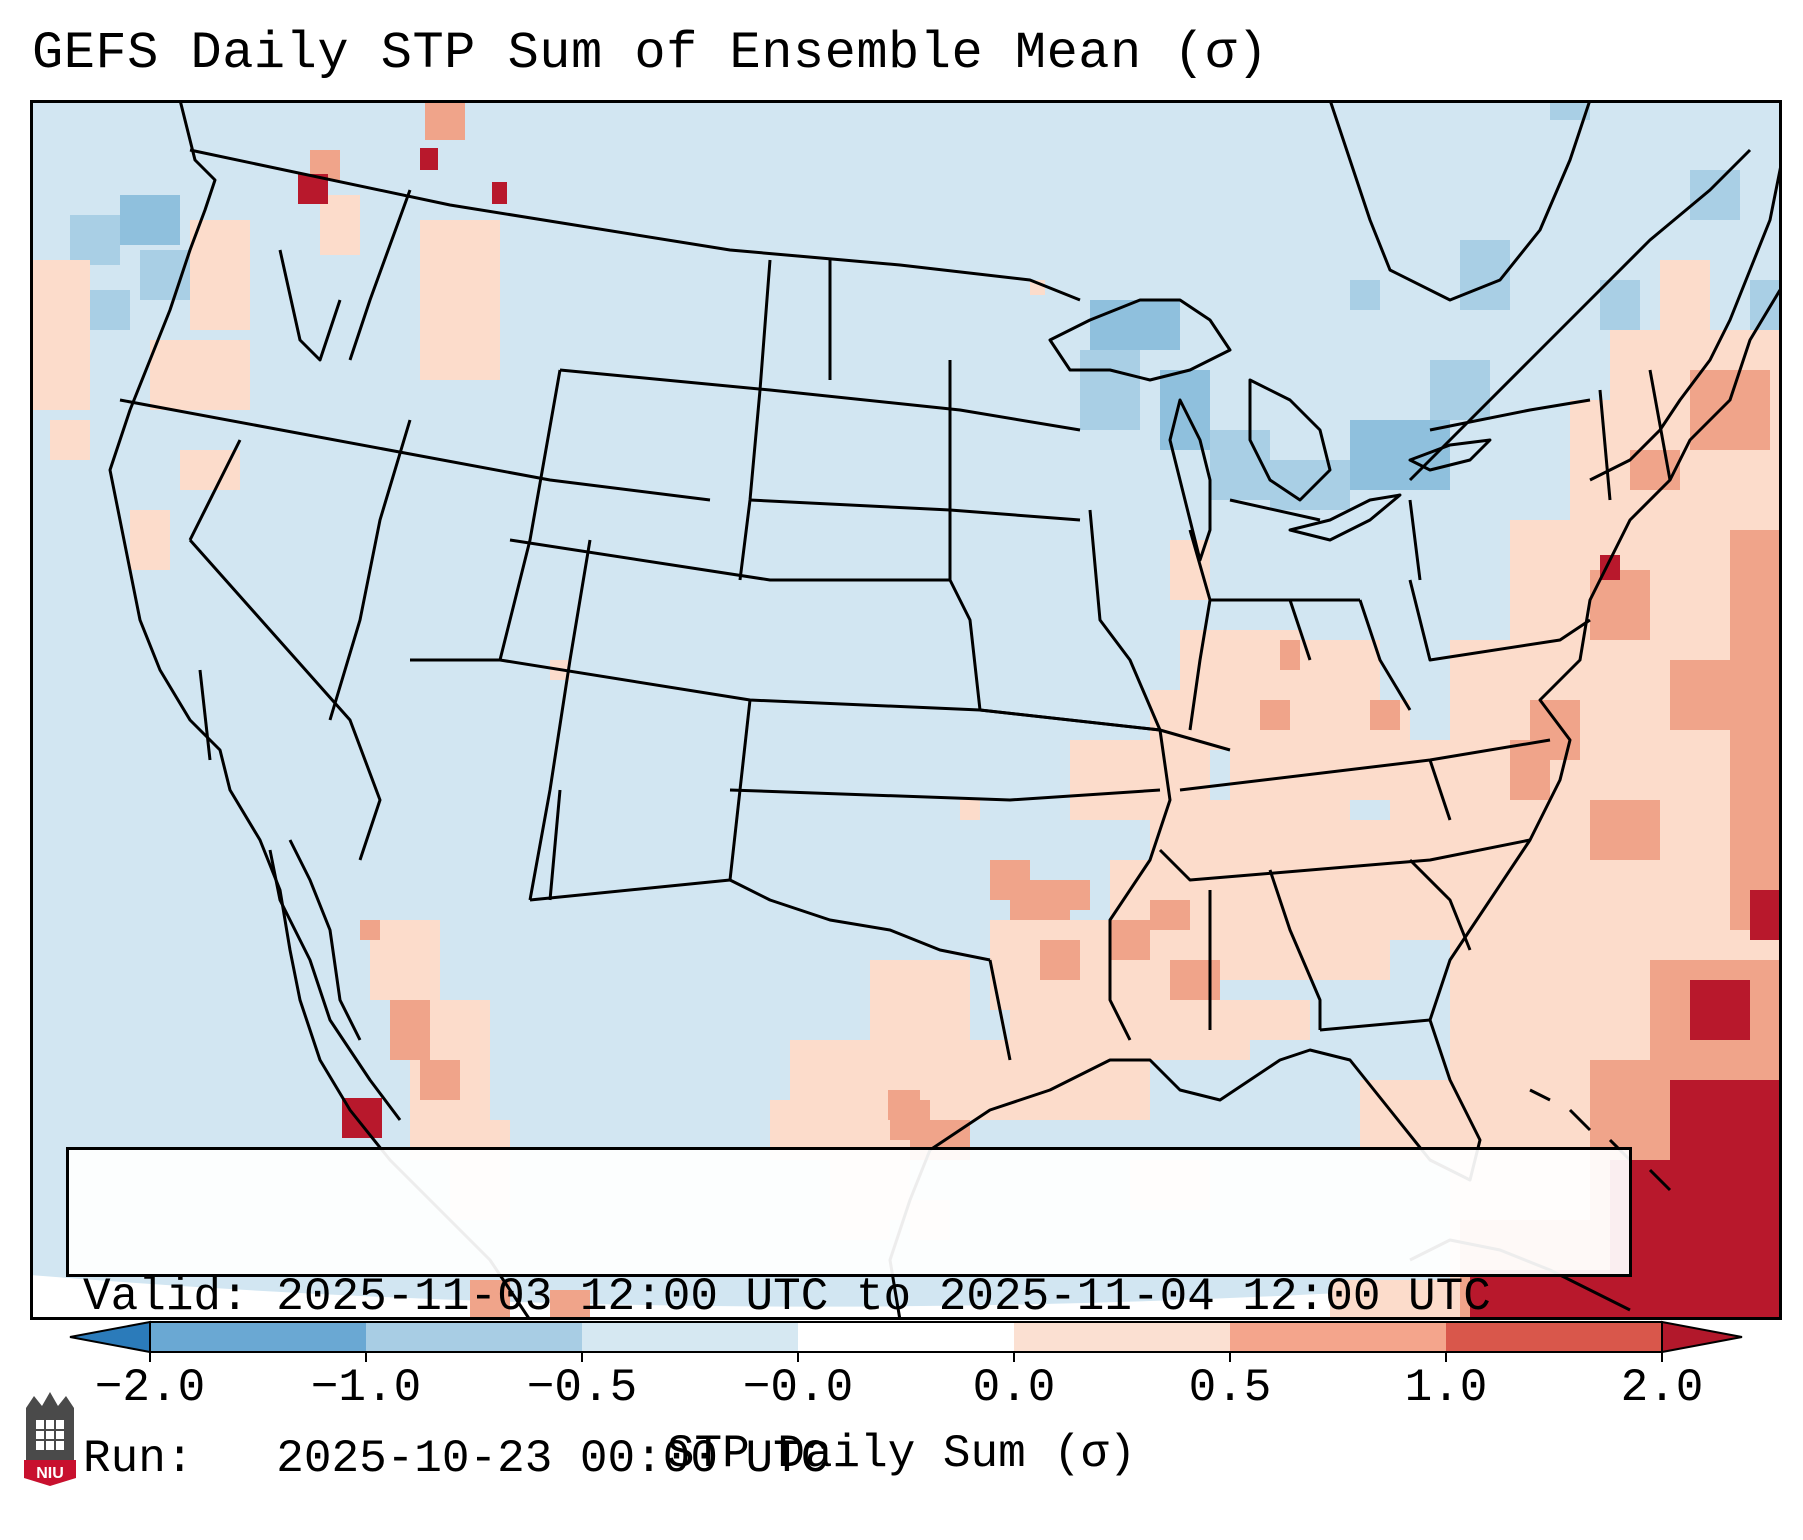 This screenshot has width=1803, height=1540. Describe the element at coordinates (1460, 201) in the screenshot. I see `hudson-bay-edge` at that location.